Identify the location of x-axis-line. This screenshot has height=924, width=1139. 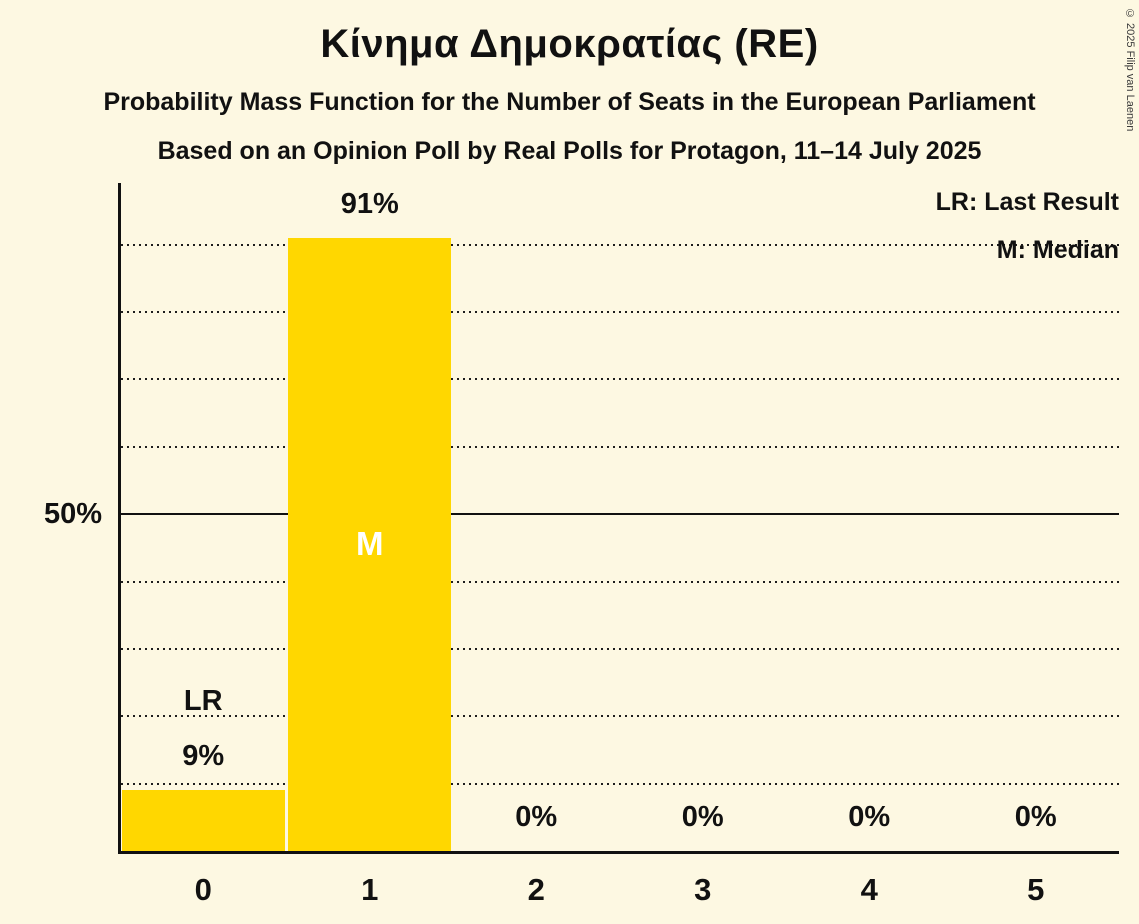
(618, 852).